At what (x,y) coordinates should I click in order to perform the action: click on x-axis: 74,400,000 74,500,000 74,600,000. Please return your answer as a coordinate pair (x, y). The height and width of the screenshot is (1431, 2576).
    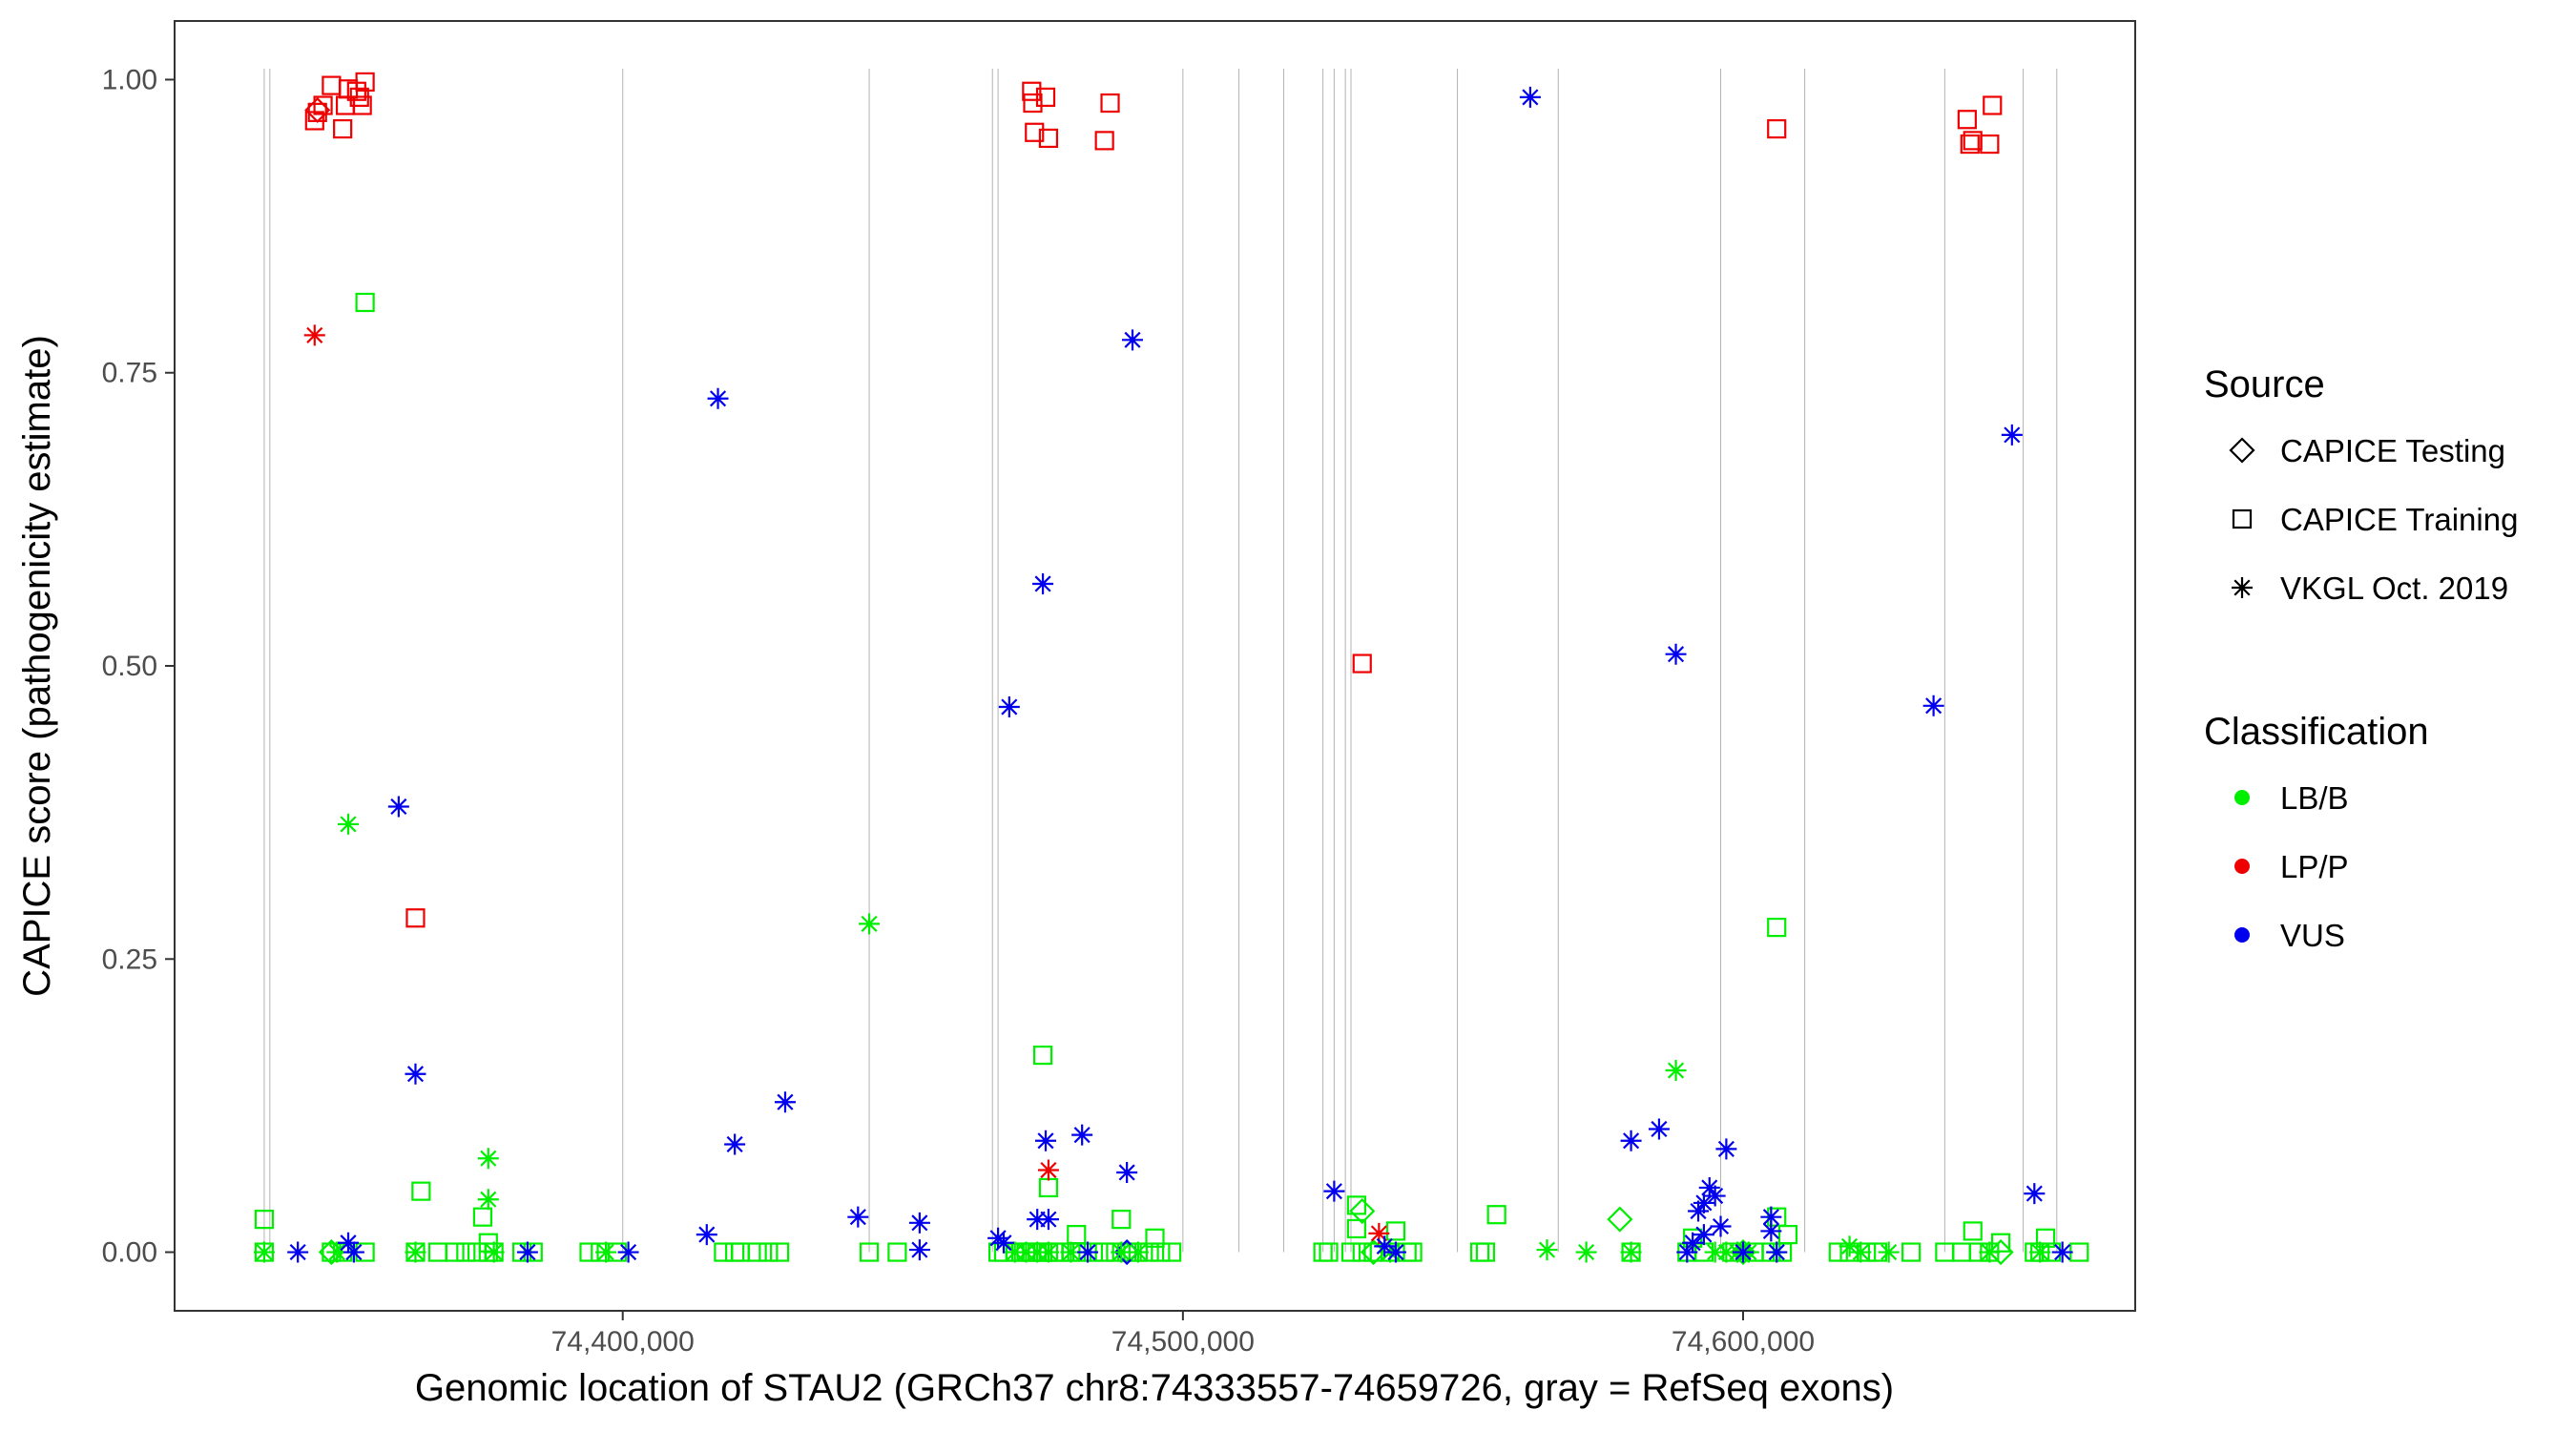
    Looking at the image, I should click on (1183, 1334).